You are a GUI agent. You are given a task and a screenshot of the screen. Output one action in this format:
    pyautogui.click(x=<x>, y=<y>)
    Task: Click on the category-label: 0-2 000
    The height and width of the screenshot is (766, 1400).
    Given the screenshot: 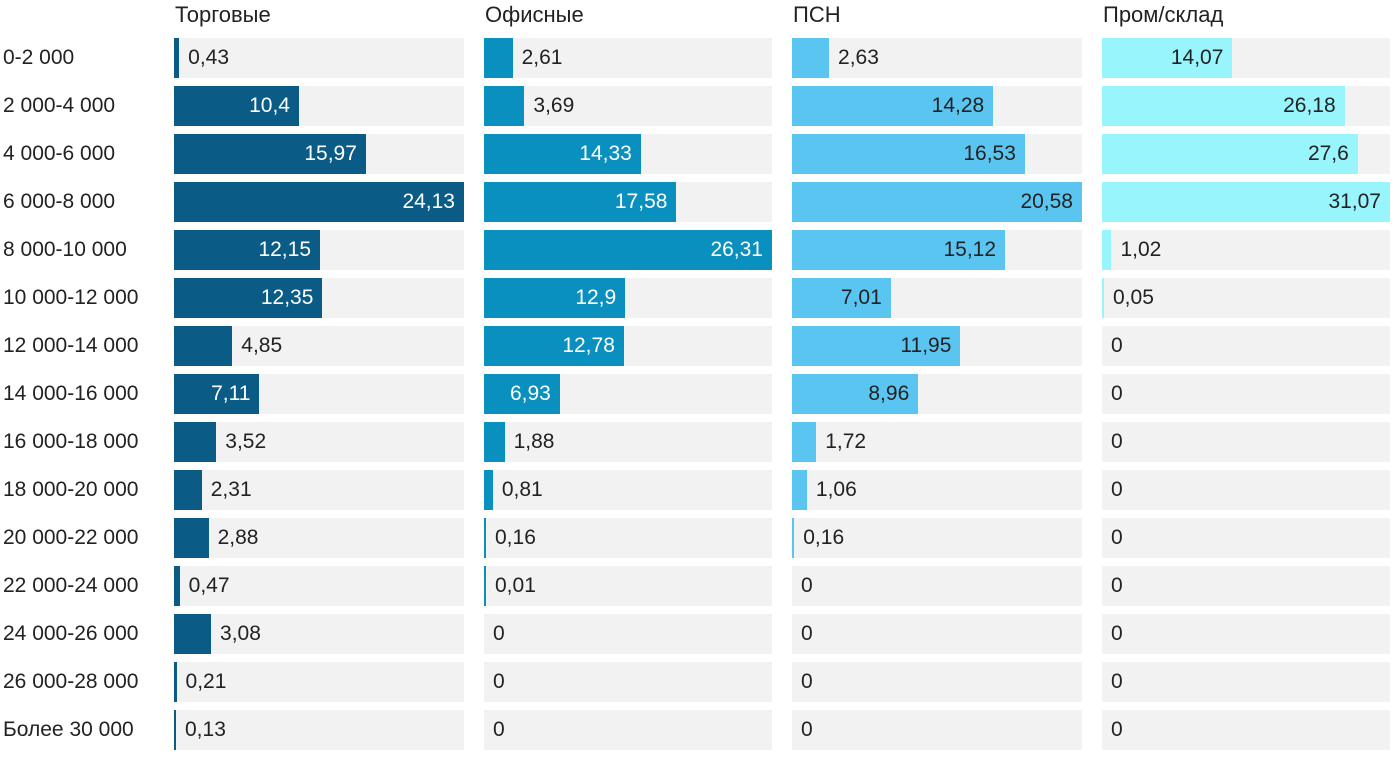 What is the action you would take?
    pyautogui.click(x=39, y=57)
    